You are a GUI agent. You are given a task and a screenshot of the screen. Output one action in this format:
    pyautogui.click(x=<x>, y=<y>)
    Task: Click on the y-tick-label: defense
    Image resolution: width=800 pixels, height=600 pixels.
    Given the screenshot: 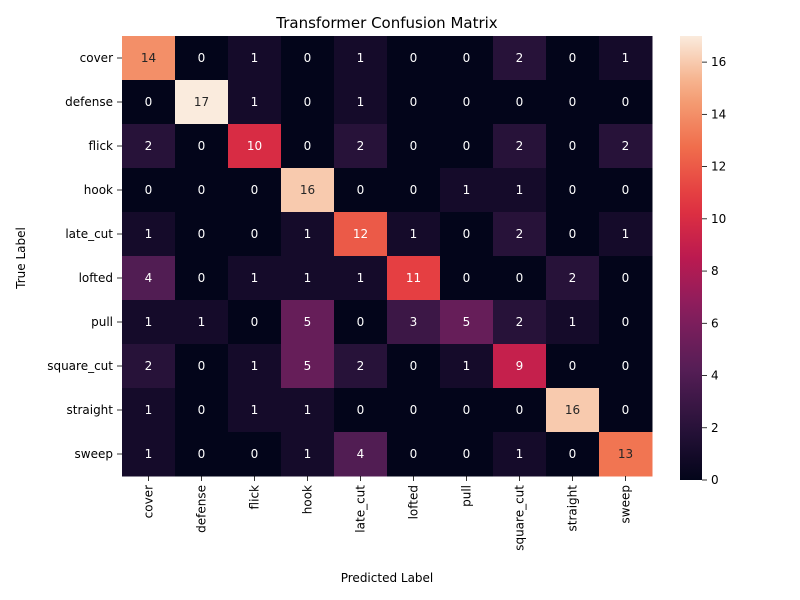 What is the action you would take?
    pyautogui.click(x=89, y=102)
    